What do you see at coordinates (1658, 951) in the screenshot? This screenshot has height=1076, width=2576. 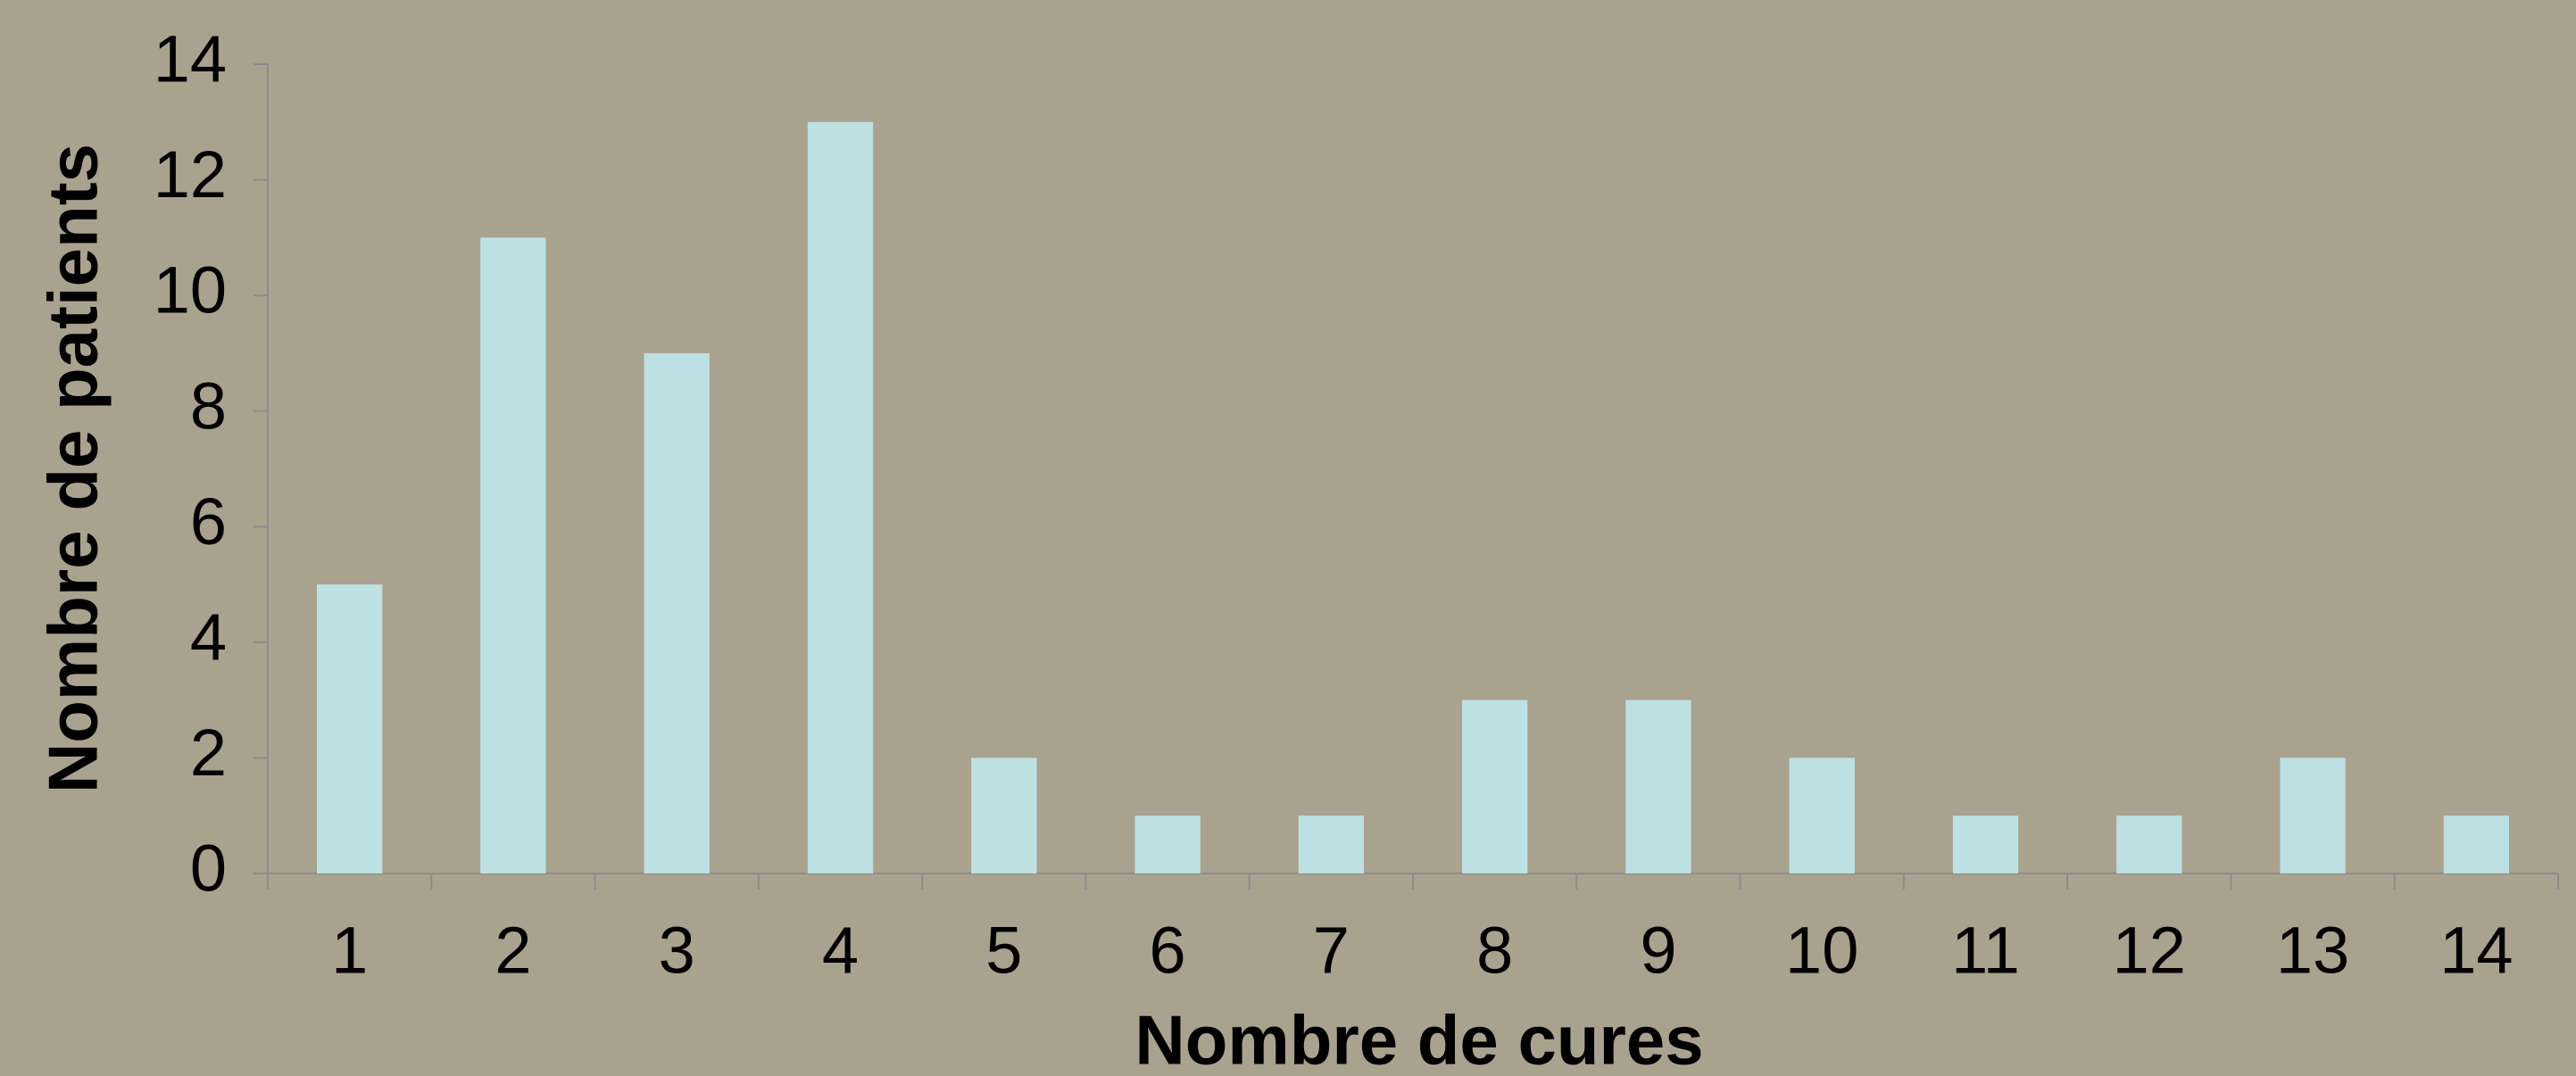 I see `x-tick-label: 9` at bounding box center [1658, 951].